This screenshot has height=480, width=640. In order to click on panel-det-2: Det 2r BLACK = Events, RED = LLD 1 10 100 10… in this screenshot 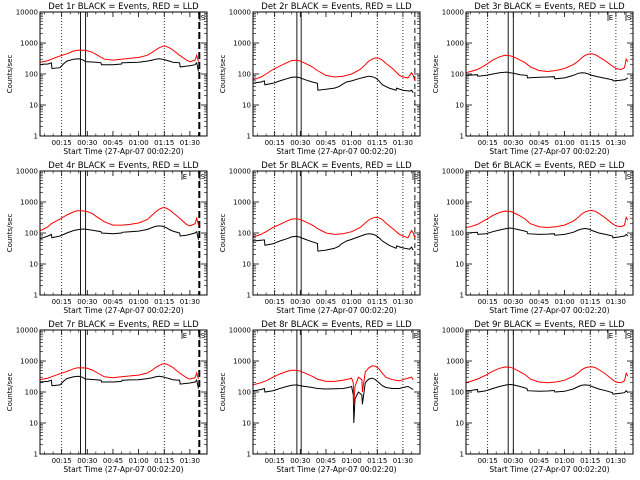, I will do `click(320, 79)`.